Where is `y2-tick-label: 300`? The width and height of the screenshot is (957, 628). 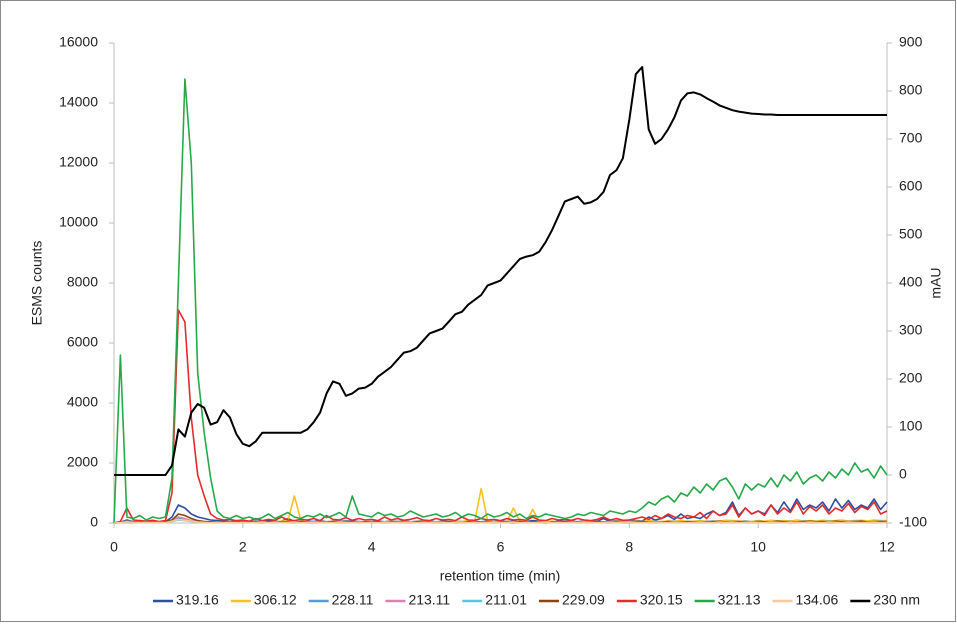
y2-tick-label: 300 is located at coordinates (911, 330).